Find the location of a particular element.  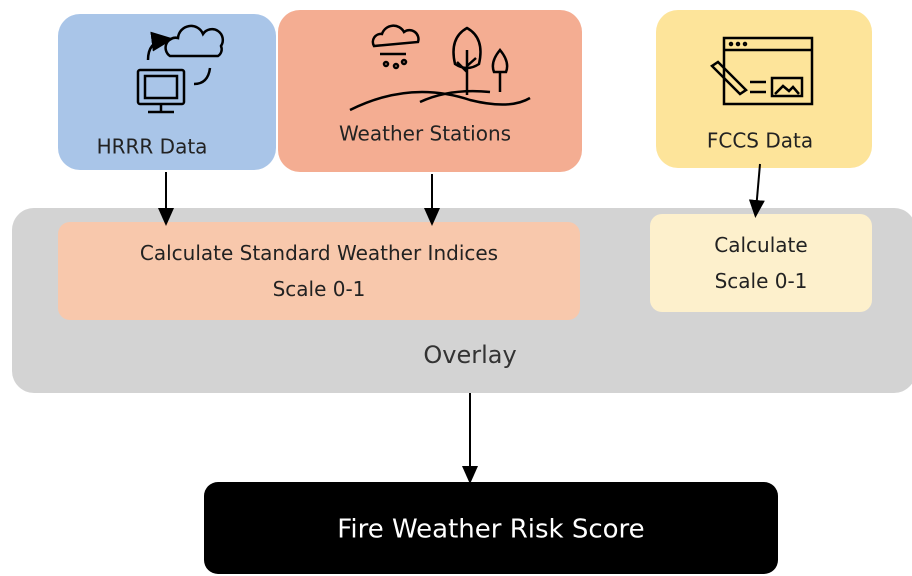

stations-label: Weather Stations is located at coordinates (425, 134).